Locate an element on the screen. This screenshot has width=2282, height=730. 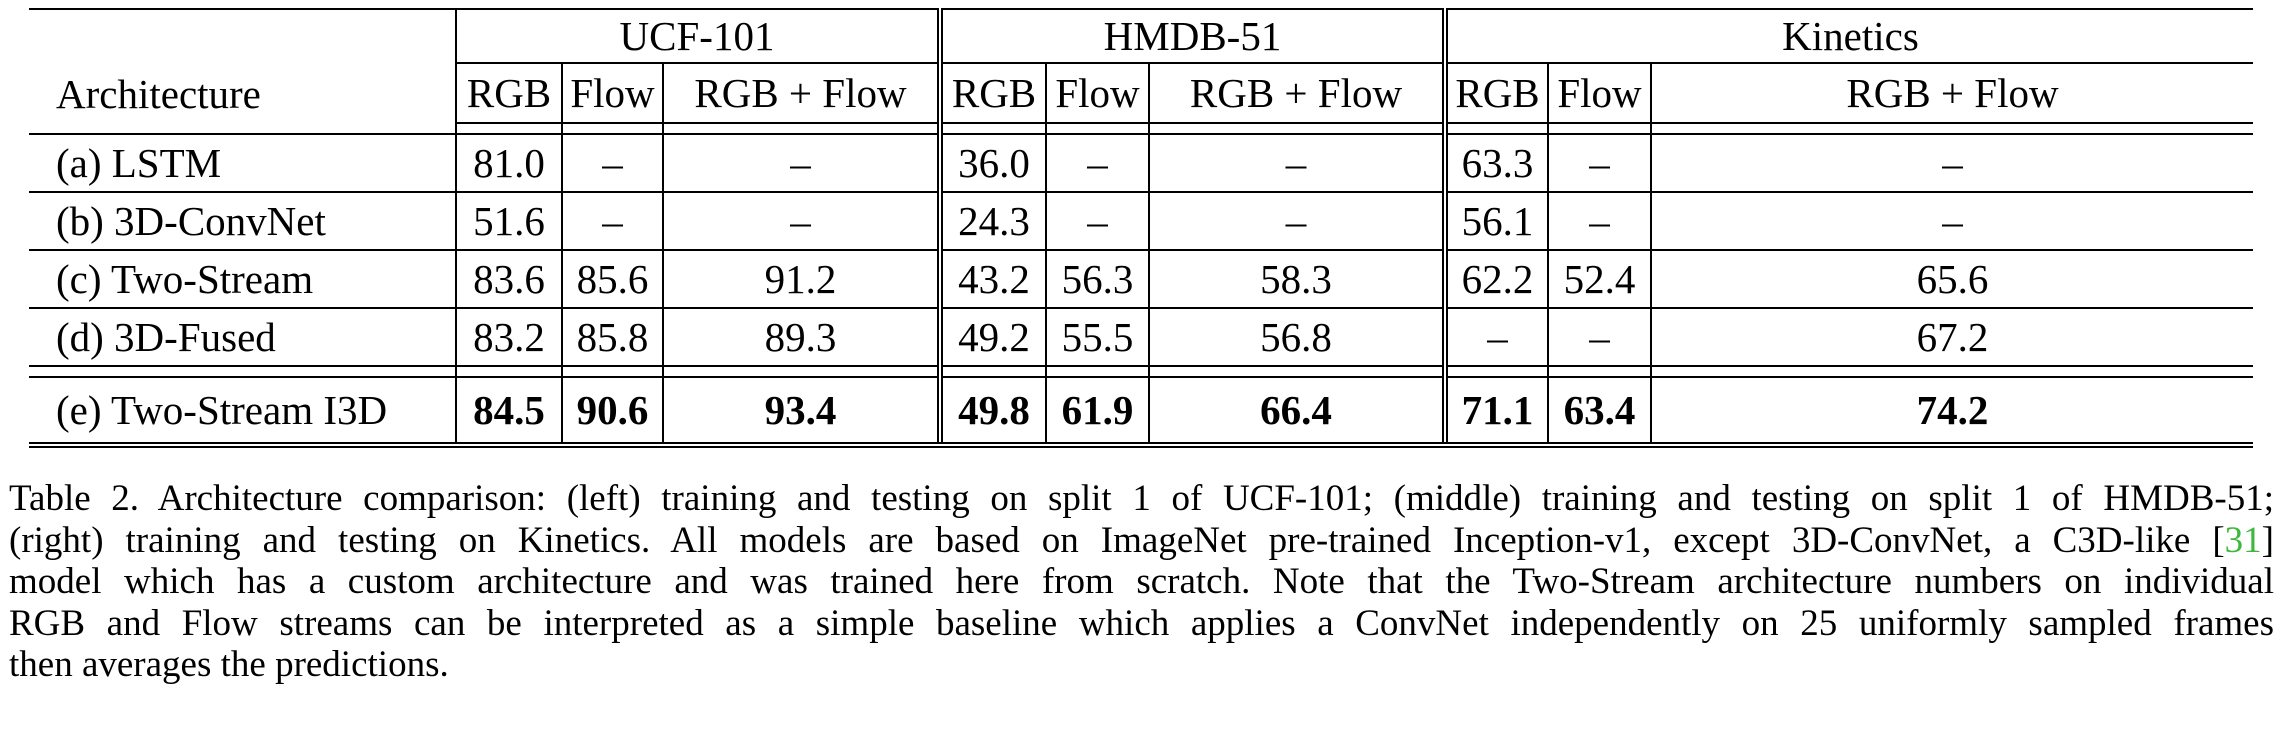
caption-line: then averages the predictions. is located at coordinates (229, 664).